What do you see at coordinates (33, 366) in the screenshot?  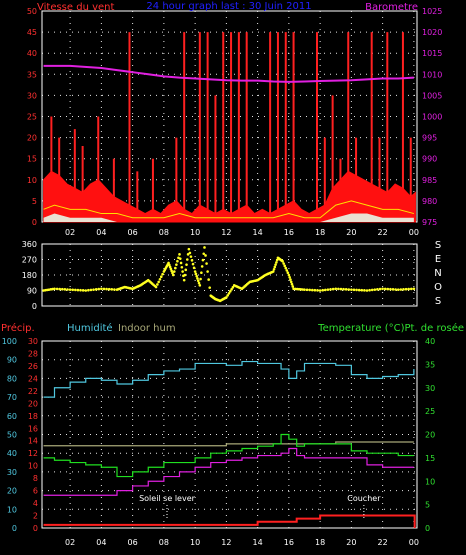 I see `y-tick-label: 26` at bounding box center [33, 366].